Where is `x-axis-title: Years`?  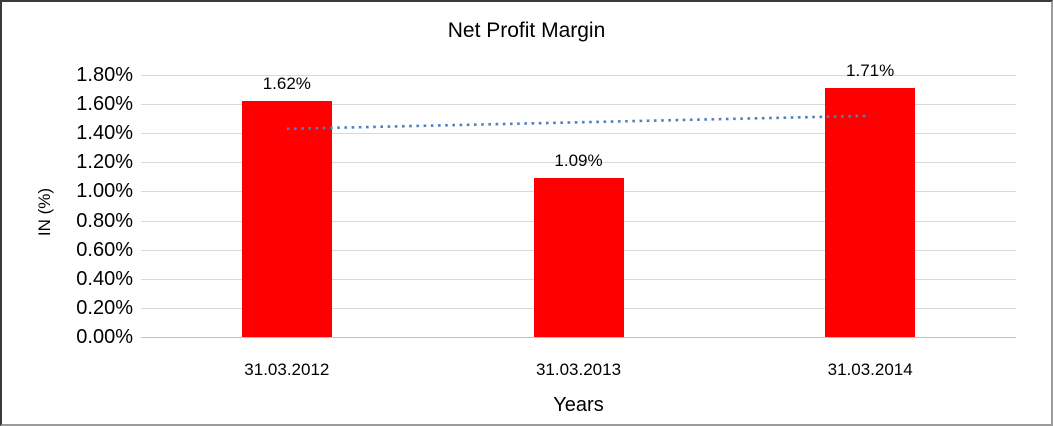
x-axis-title: Years is located at coordinates (578, 405).